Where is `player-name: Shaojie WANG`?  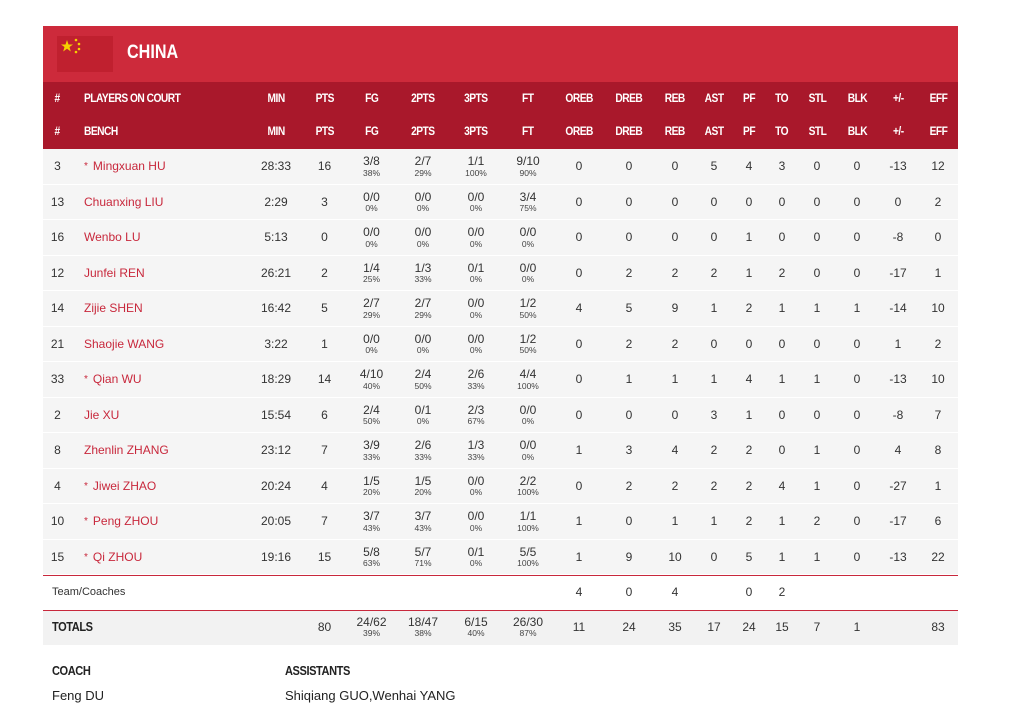 player-name: Shaojie WANG is located at coordinates (124, 343).